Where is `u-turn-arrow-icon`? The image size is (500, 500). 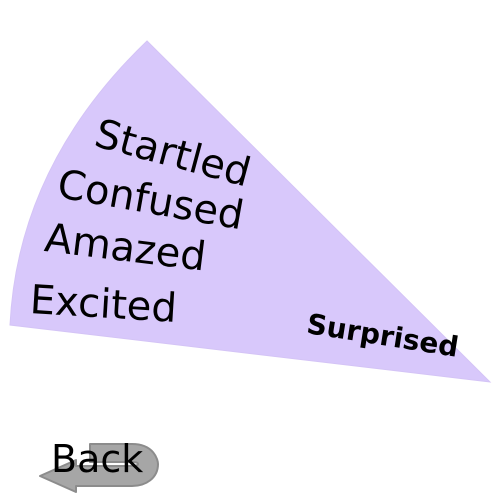 u-turn-arrow-icon is located at coordinates (99, 468).